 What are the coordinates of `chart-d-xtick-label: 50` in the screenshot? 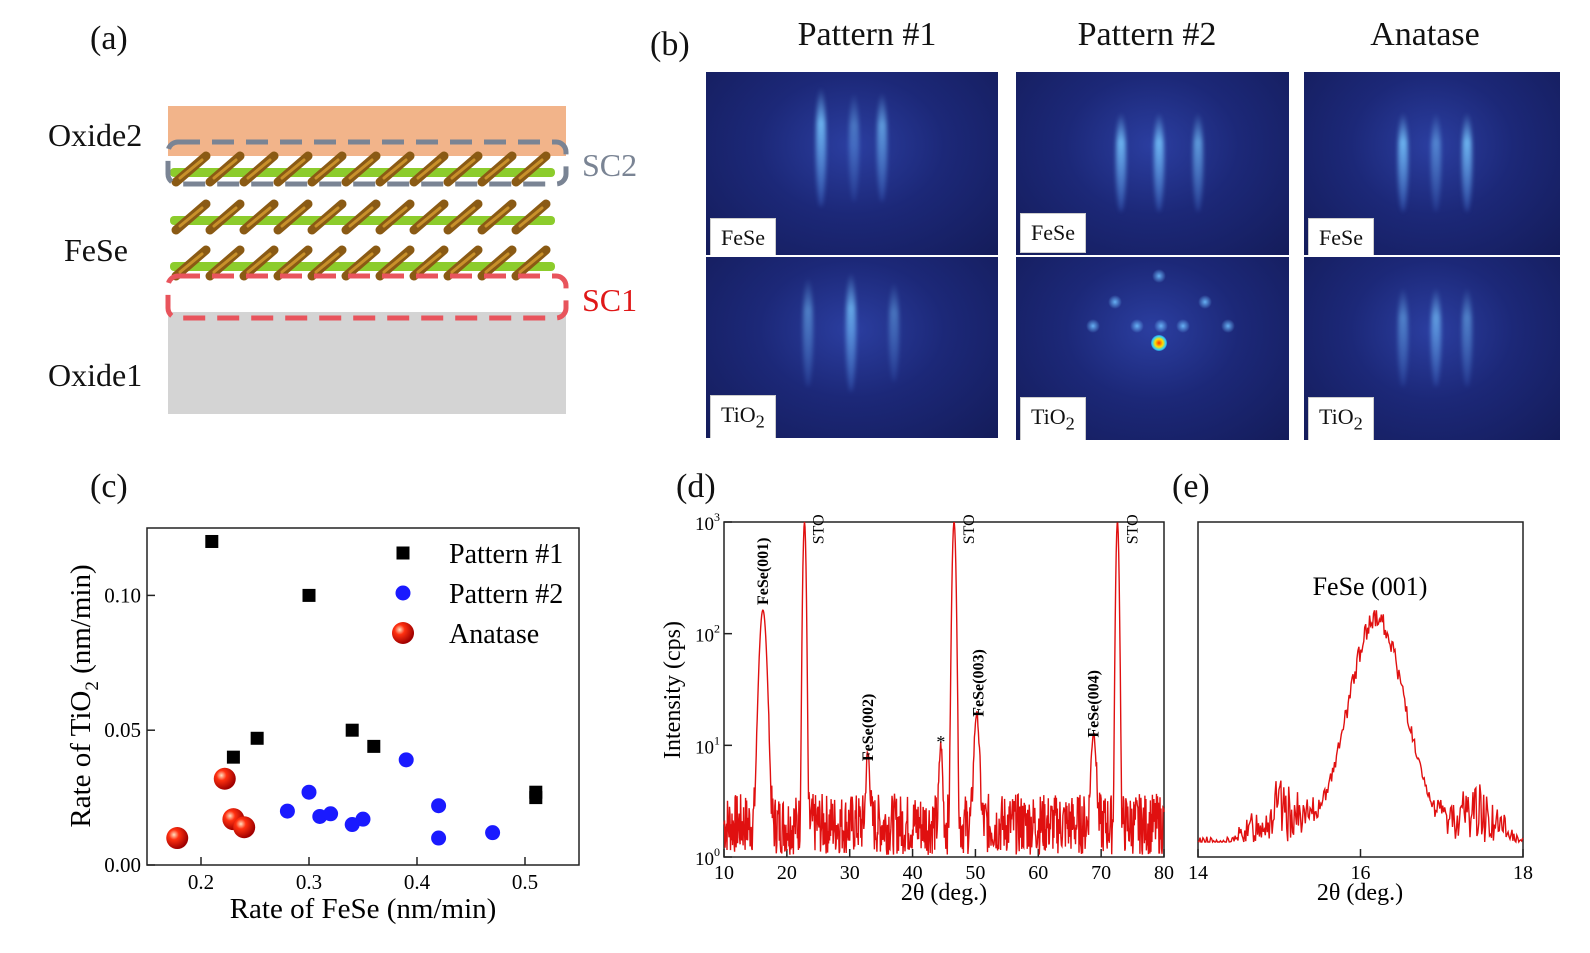 It's located at (975, 873).